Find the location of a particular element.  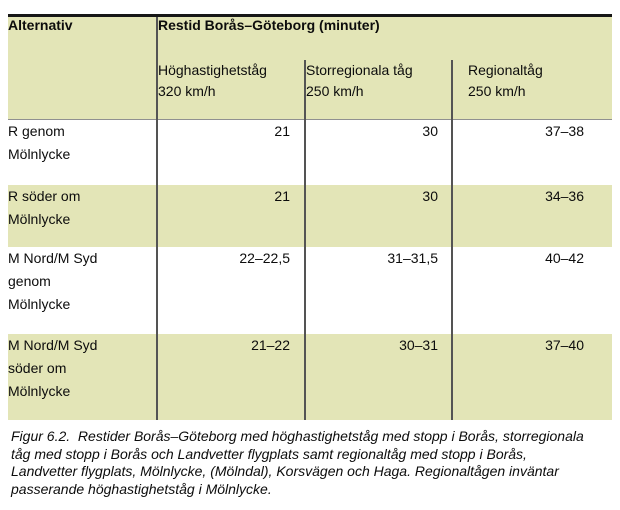

value-cell: 34–36 is located at coordinates (532, 215).